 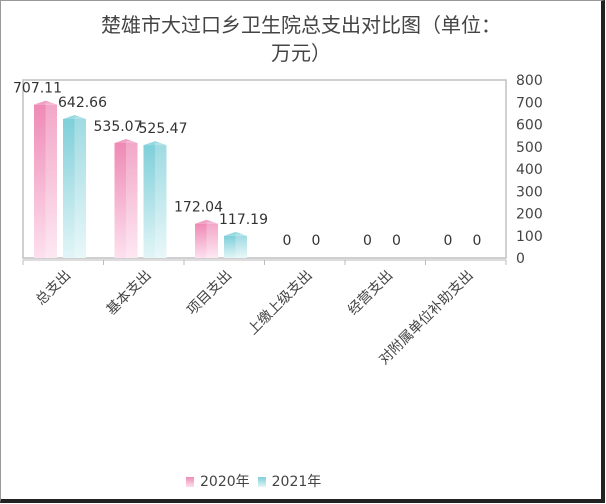 What do you see at coordinates (82, 103) in the screenshot?
I see `data-label: 642.66` at bounding box center [82, 103].